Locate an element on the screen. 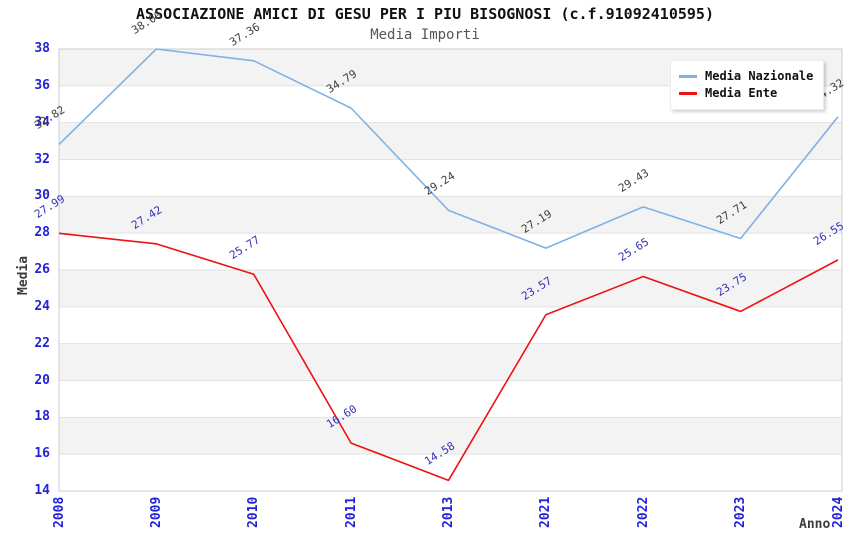  legend-swatch-media-ente-icon is located at coordinates (688, 93).